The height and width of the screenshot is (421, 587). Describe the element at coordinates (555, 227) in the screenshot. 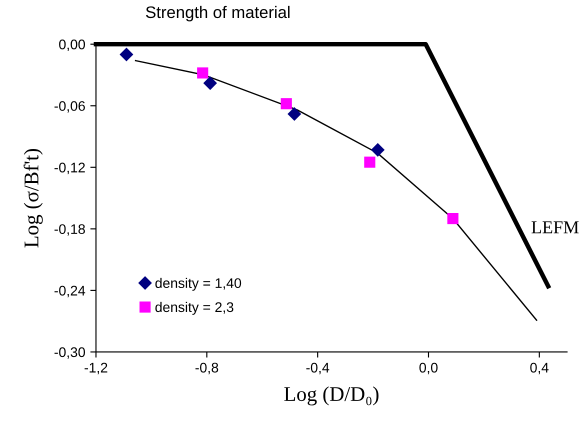

I see `annotation: LEFM` at that location.